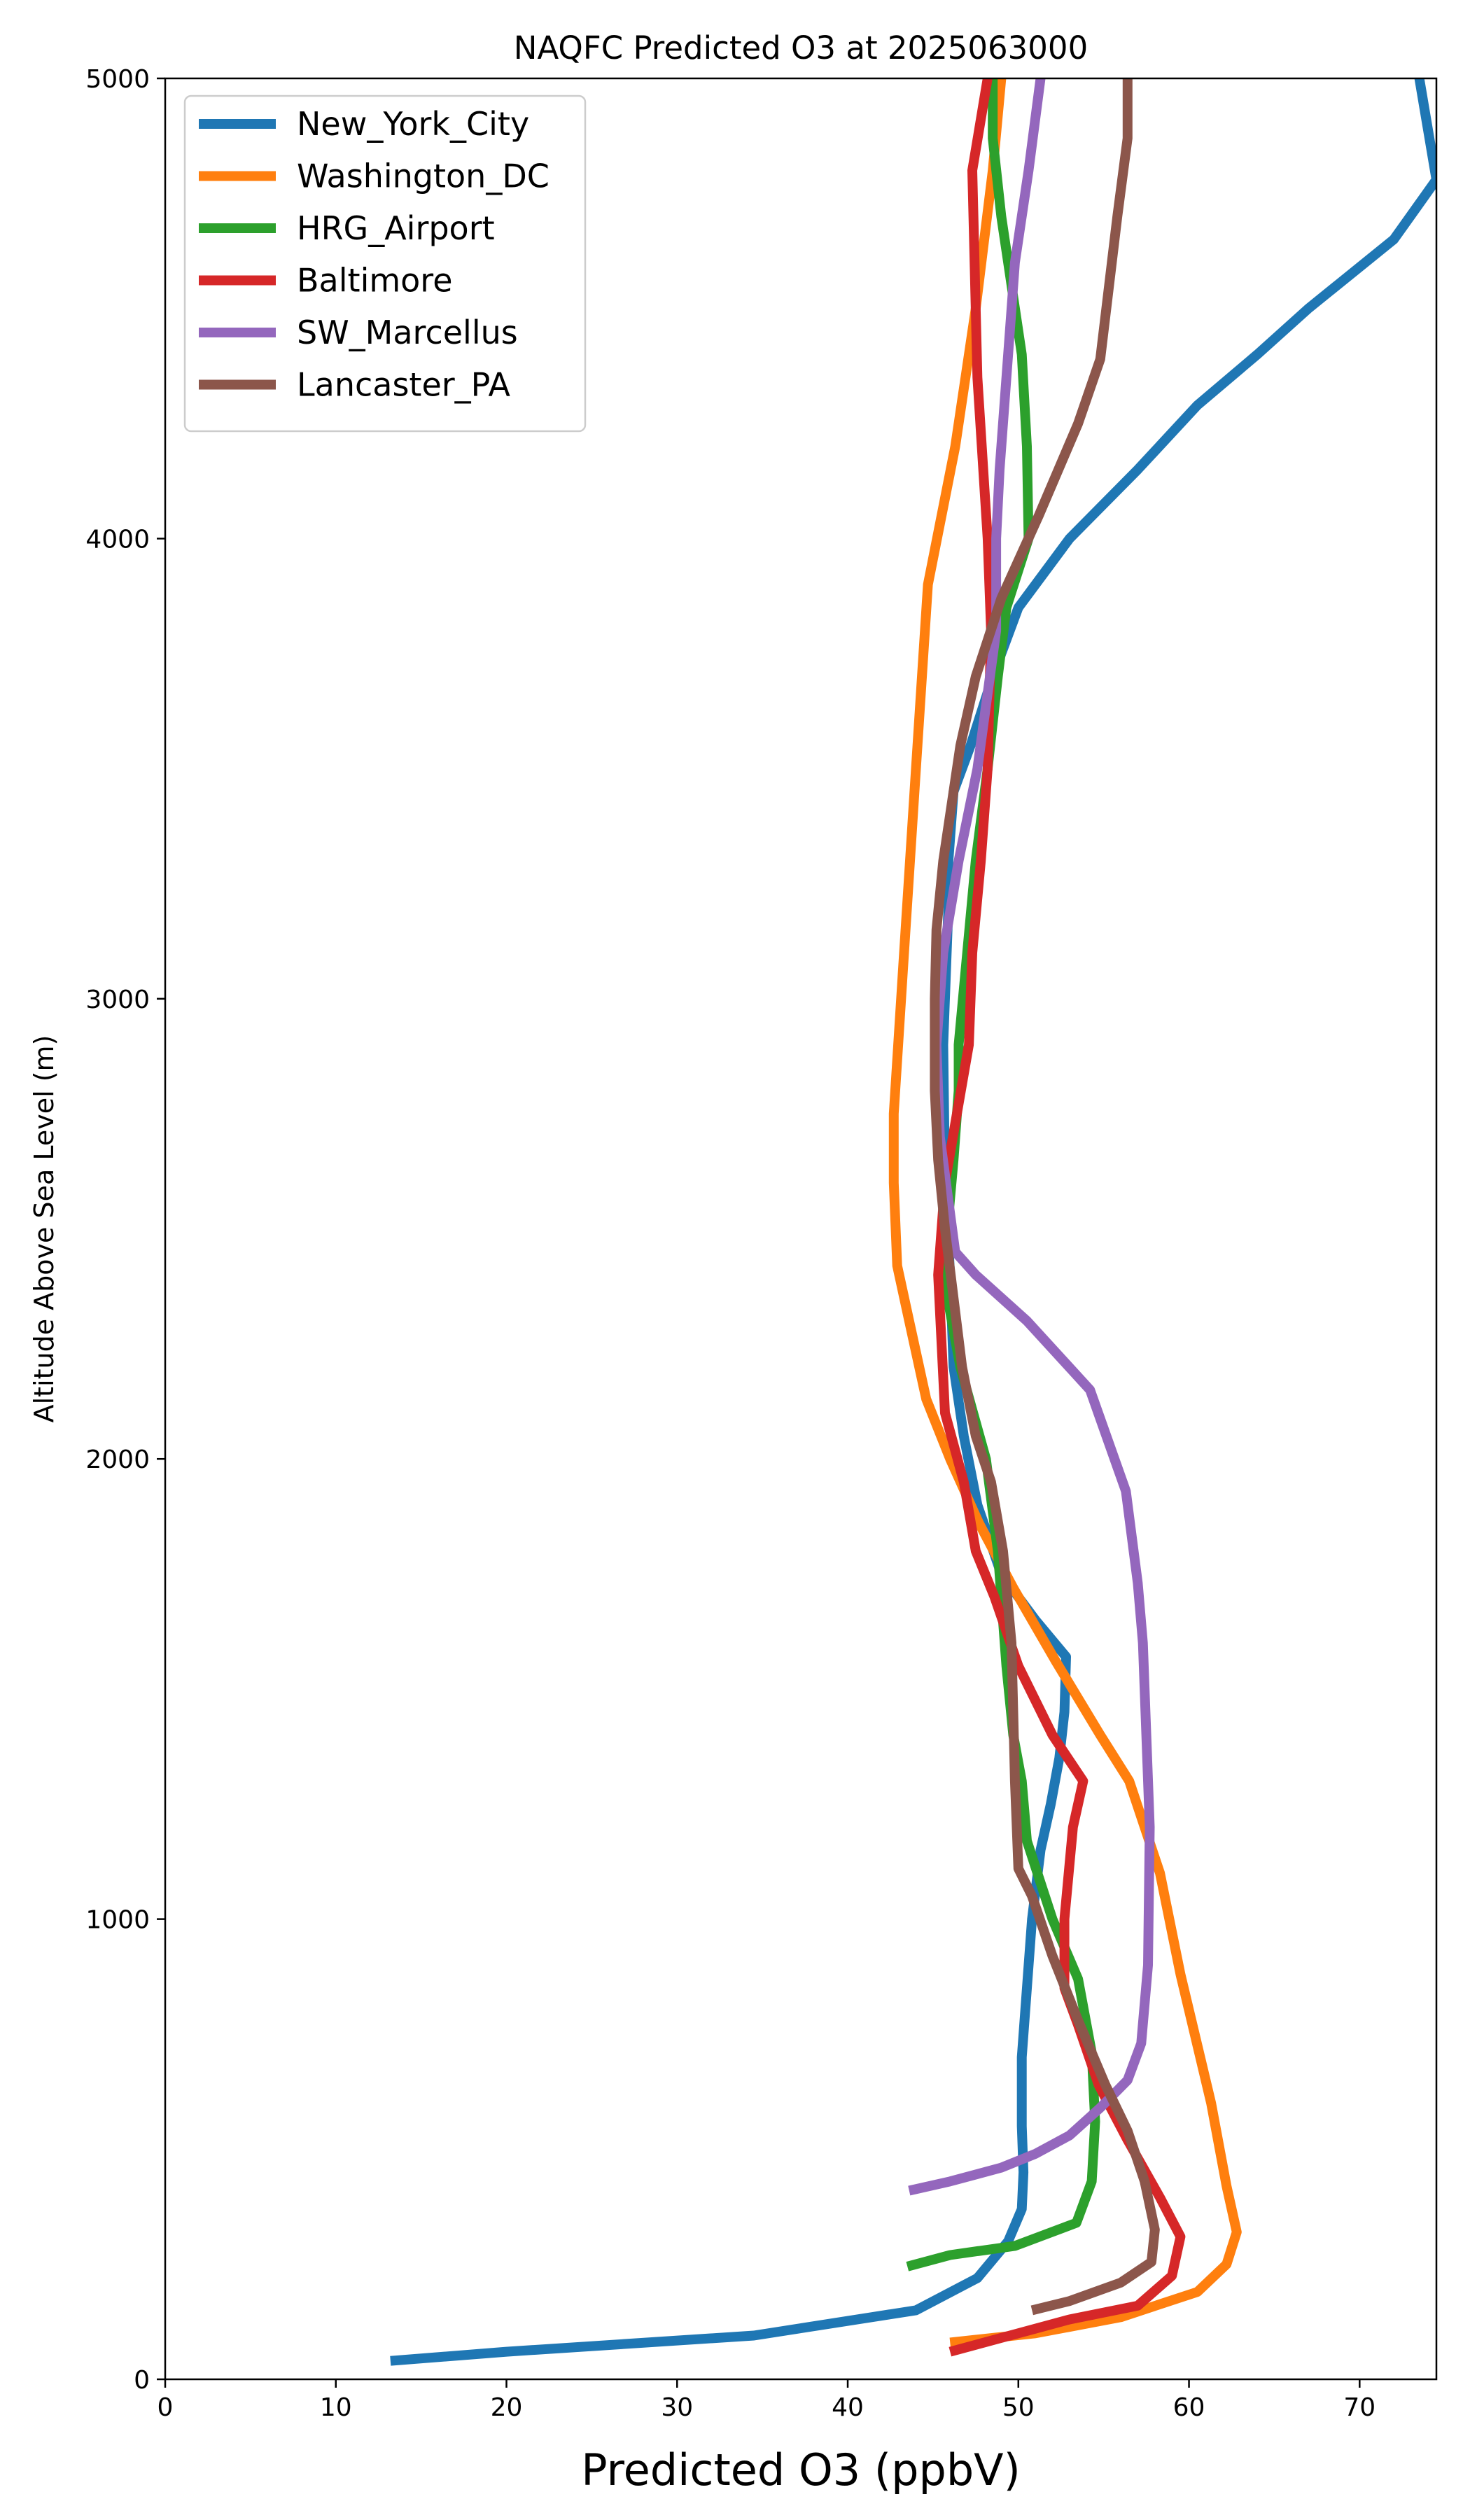 The image size is (1470, 2520). What do you see at coordinates (44, 1229) in the screenshot?
I see `y-axis-label: Altitude Above Sea Level (m)` at bounding box center [44, 1229].